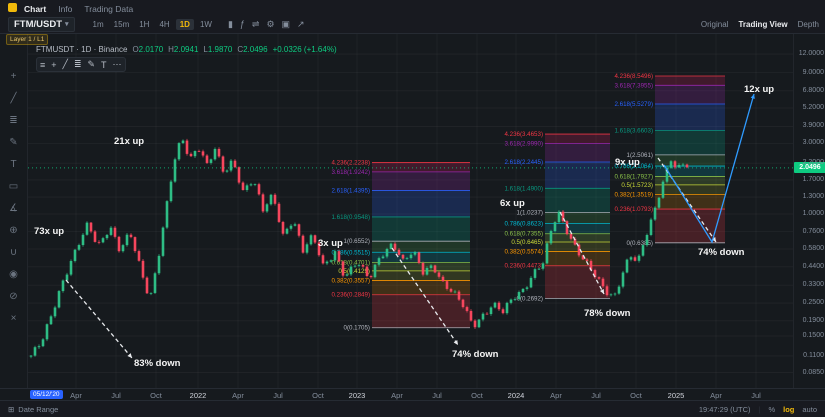  I want to click on timeframe-1m: 1m, so click(98, 24).